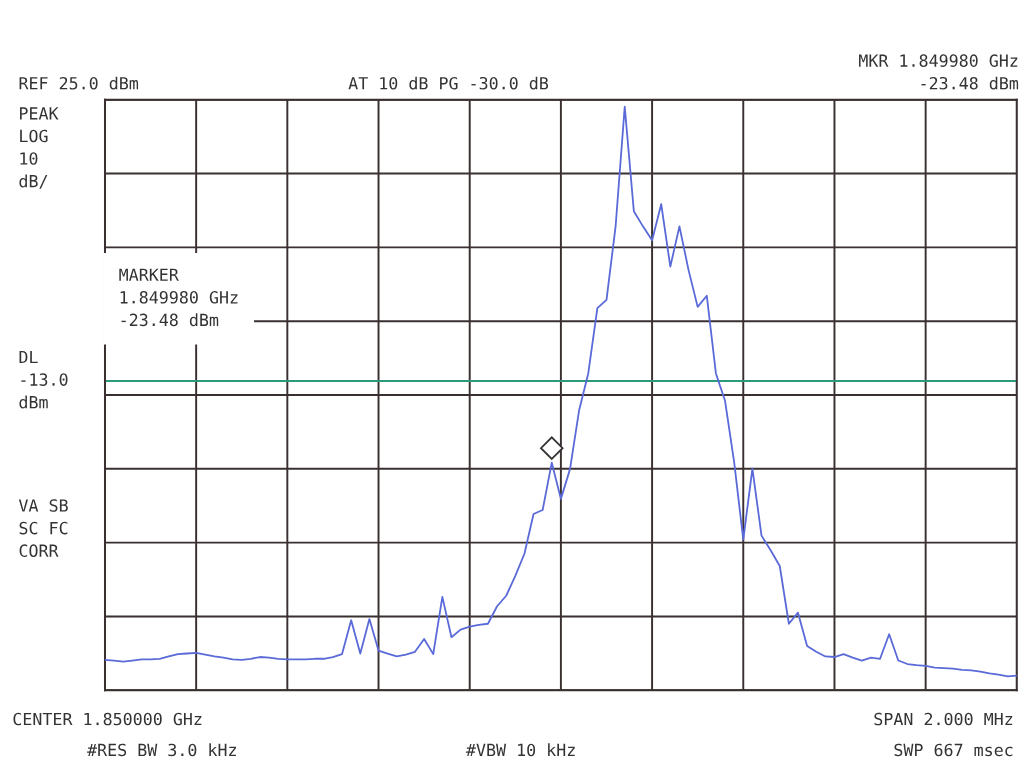 The height and width of the screenshot is (773, 1024). Describe the element at coordinates (448, 83) in the screenshot. I see `text: AT 10 dB PG -30.0 dB` at that location.